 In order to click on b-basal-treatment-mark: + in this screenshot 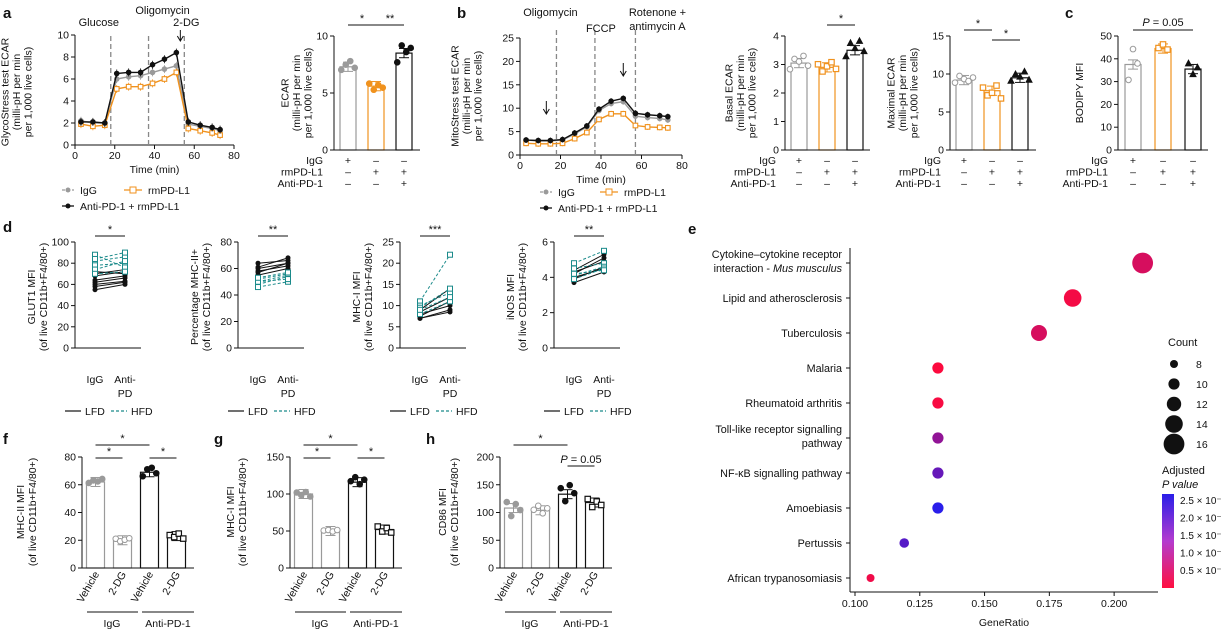, I will do `click(799, 161)`.